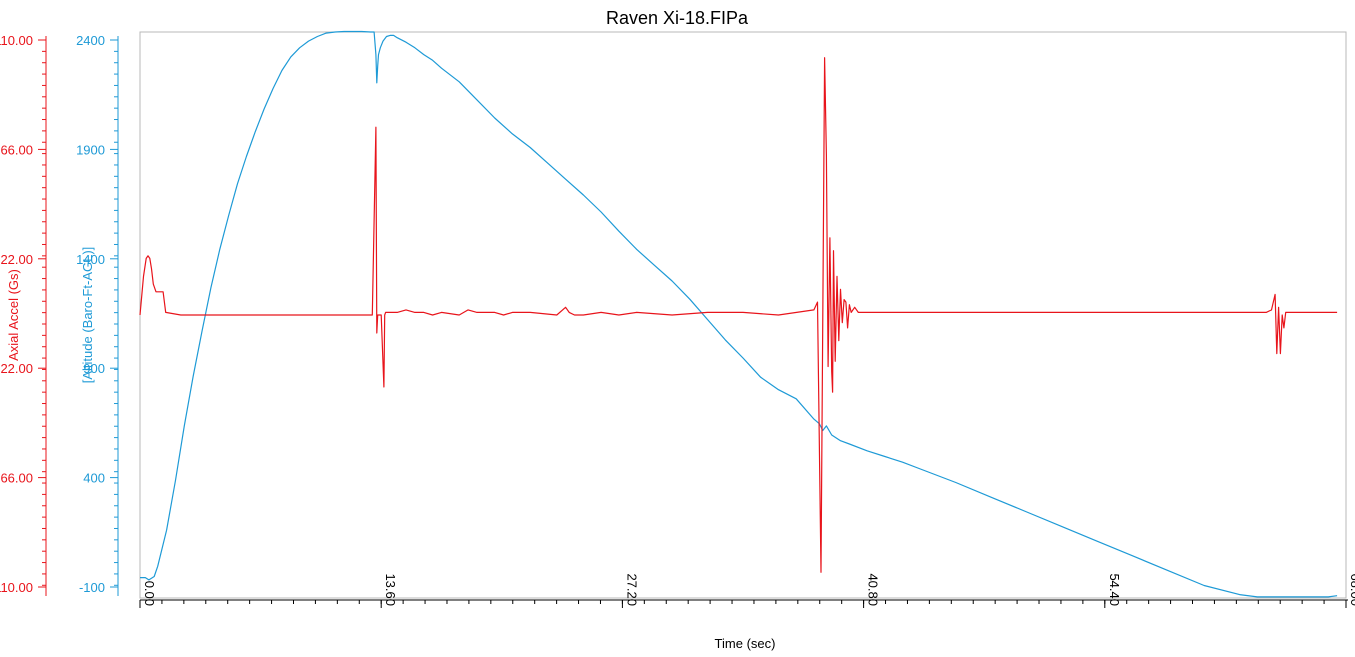 The height and width of the screenshot is (657, 1355). Describe the element at coordinates (16, 368) in the screenshot. I see `y-tick-label-accel: -22.00` at that location.